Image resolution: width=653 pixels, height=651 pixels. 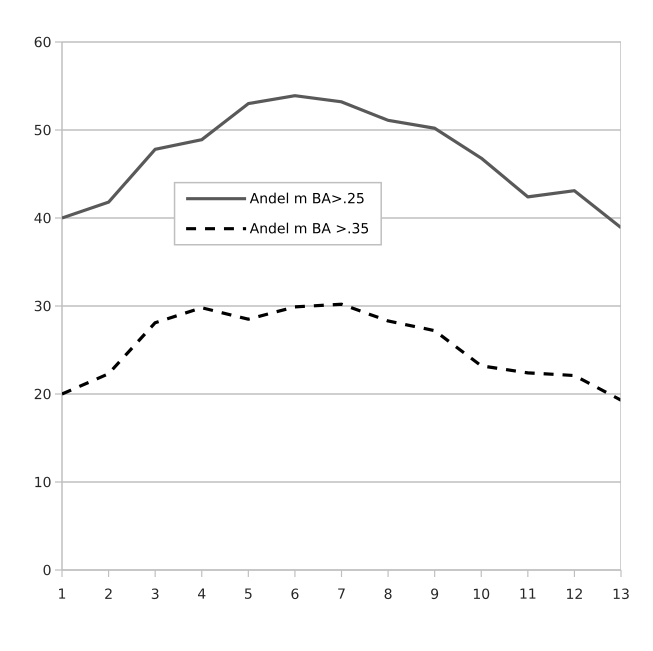 What do you see at coordinates (341, 593) in the screenshot?
I see `x-tick-label: 7` at bounding box center [341, 593].